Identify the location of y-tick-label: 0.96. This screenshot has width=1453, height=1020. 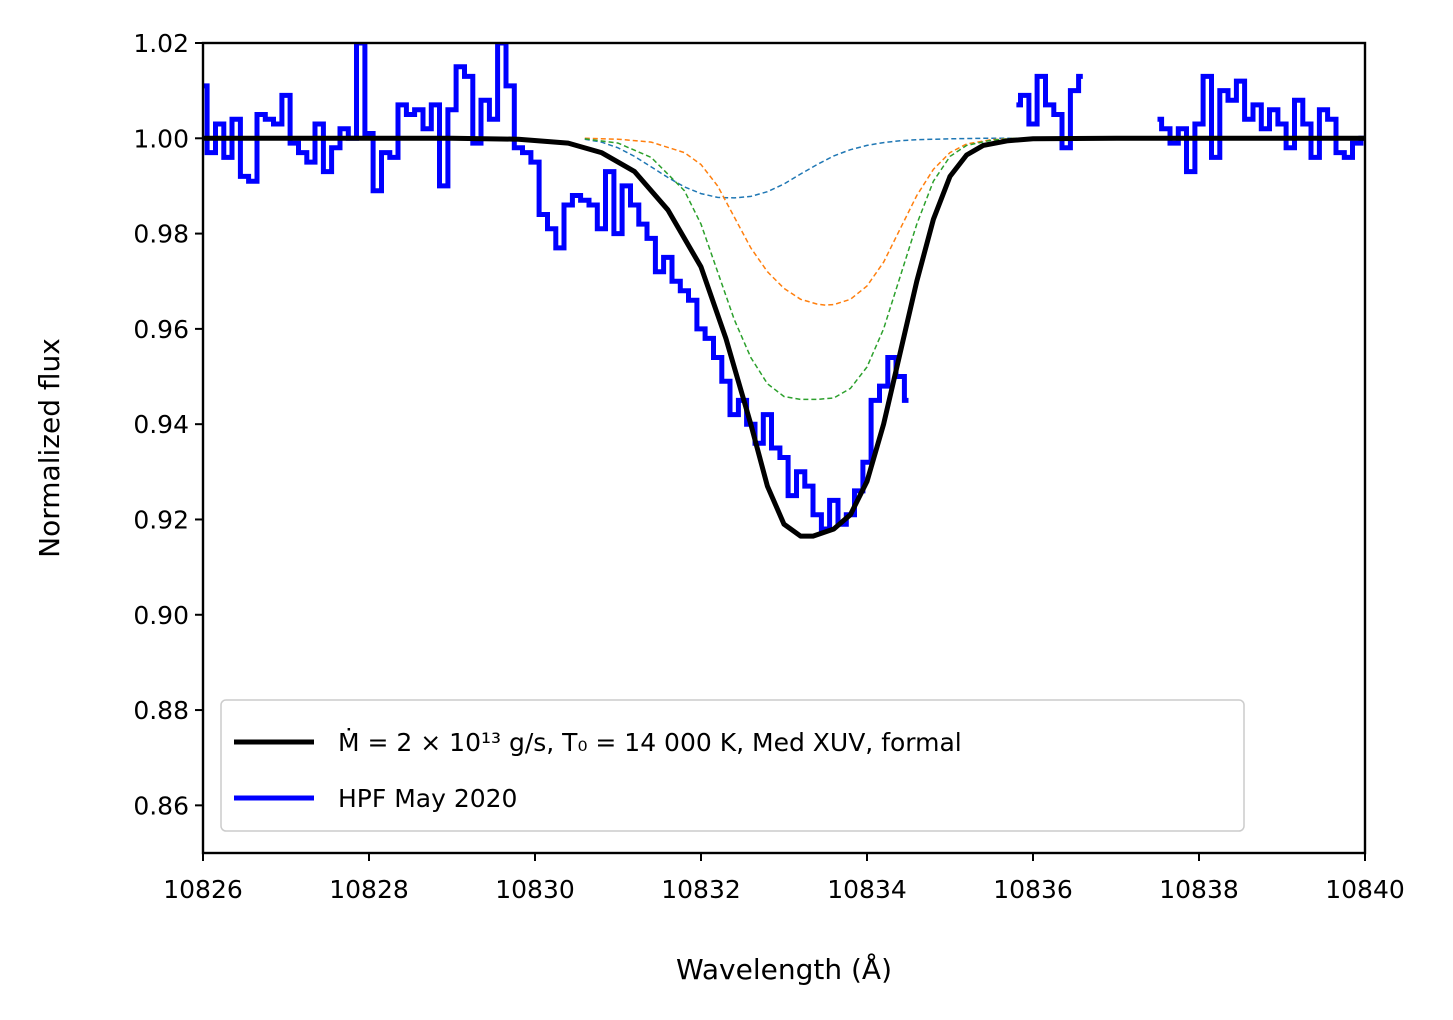
(161, 329).